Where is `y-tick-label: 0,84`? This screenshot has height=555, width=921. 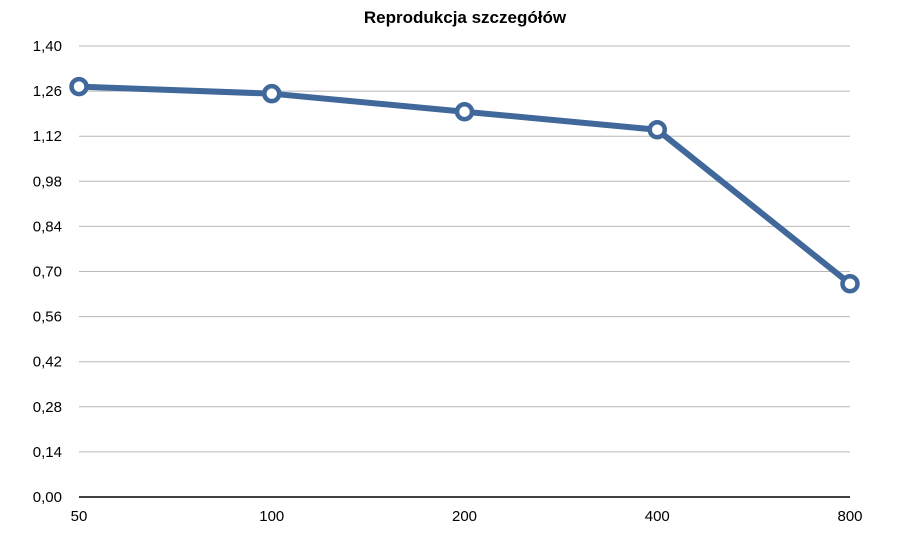 y-tick-label: 0,84 is located at coordinates (47, 226).